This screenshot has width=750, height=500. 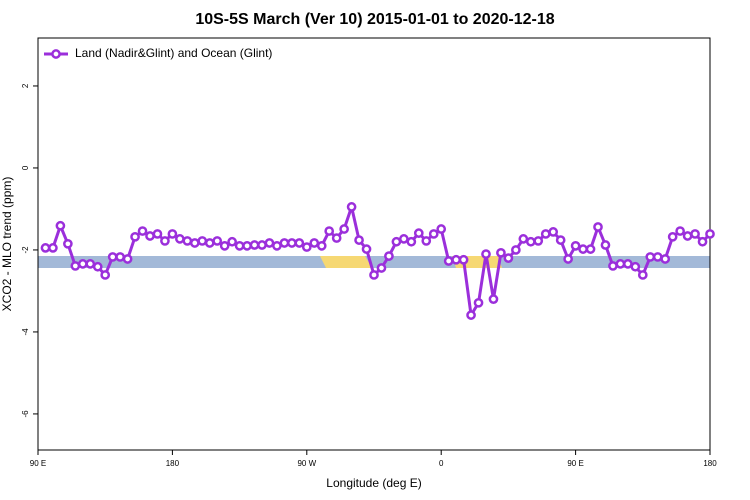 What do you see at coordinates (25, 332) in the screenshot?
I see `y-tick-label: -4` at bounding box center [25, 332].